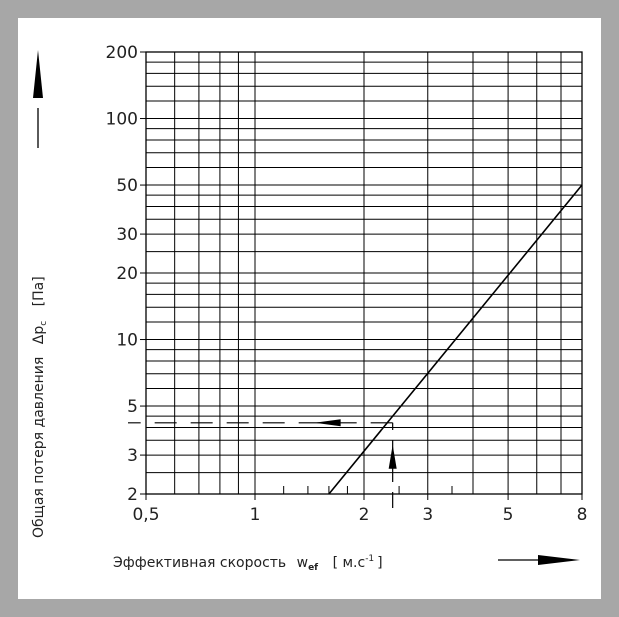  I want to click on example-up-arrow, so click(392, 456).